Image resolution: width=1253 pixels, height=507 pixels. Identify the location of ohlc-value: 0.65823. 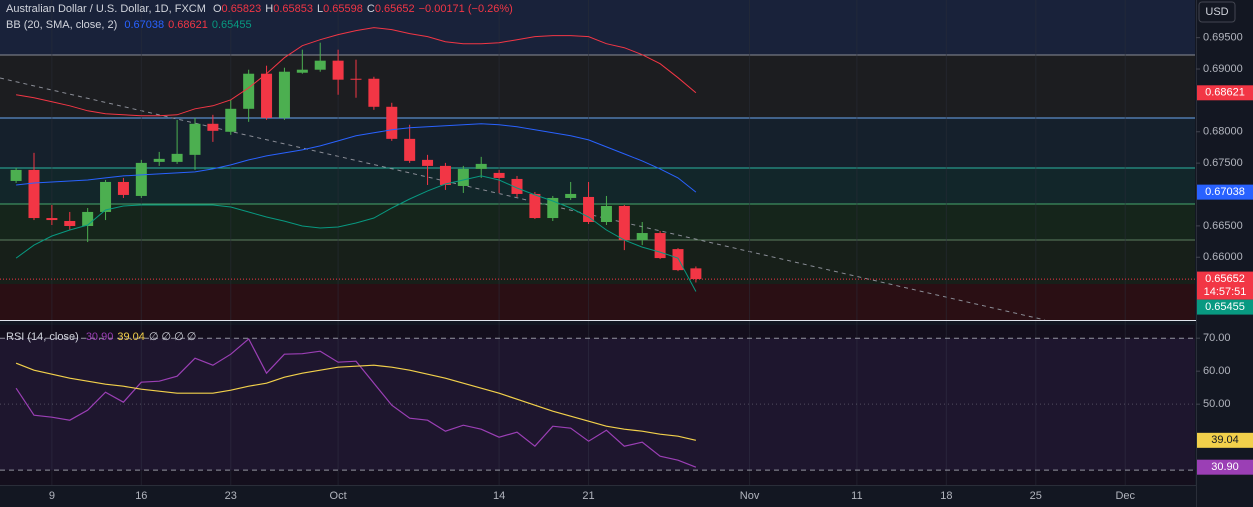
(241, 9).